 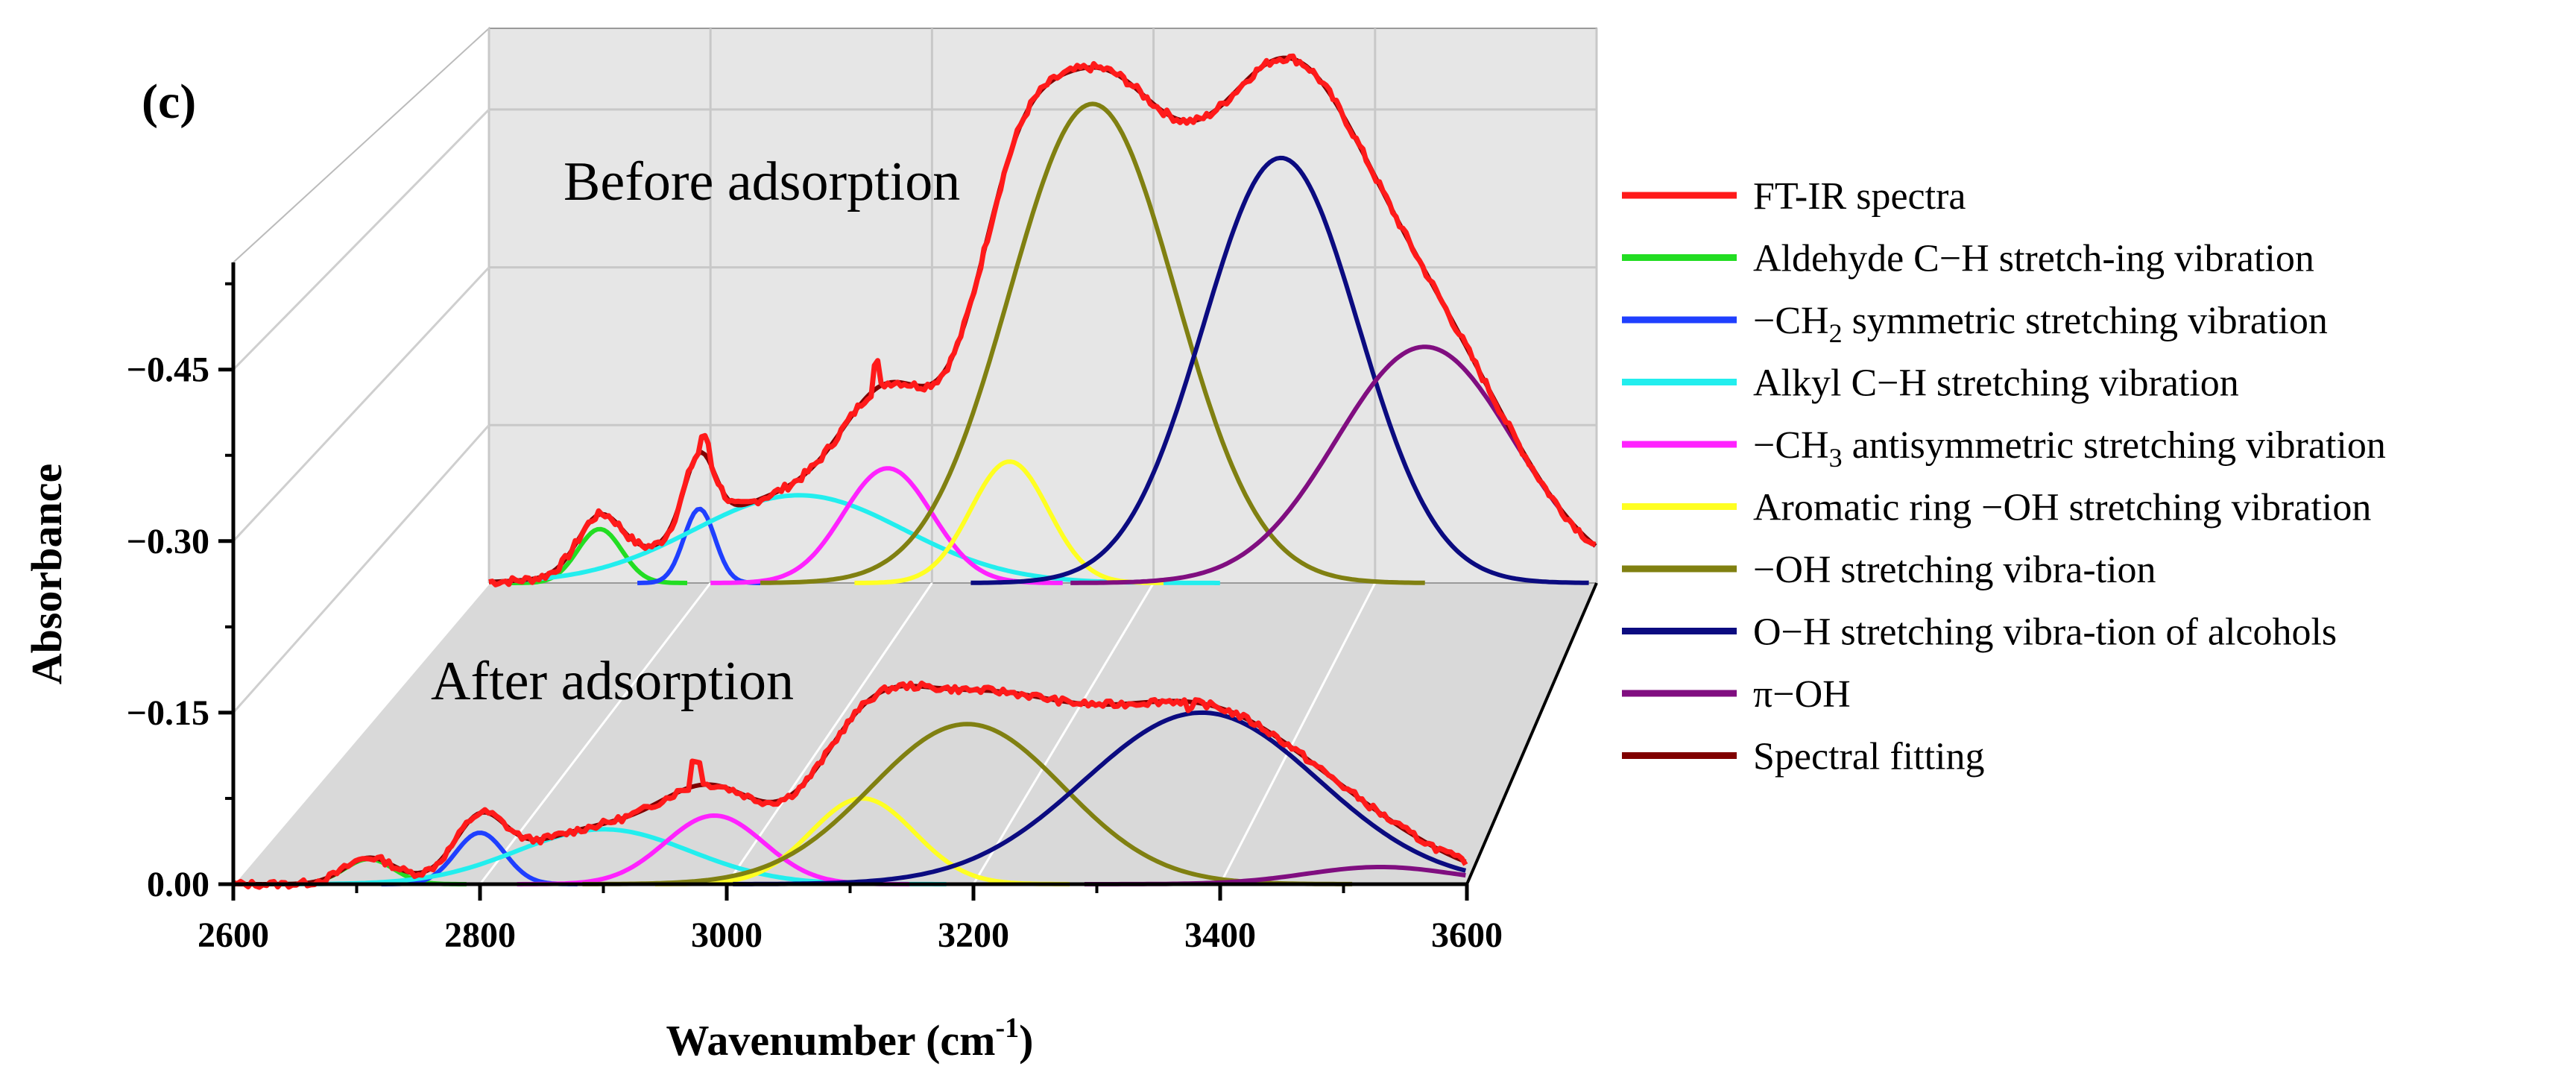 What do you see at coordinates (233, 935) in the screenshot?
I see `x-tick-label: 2600` at bounding box center [233, 935].